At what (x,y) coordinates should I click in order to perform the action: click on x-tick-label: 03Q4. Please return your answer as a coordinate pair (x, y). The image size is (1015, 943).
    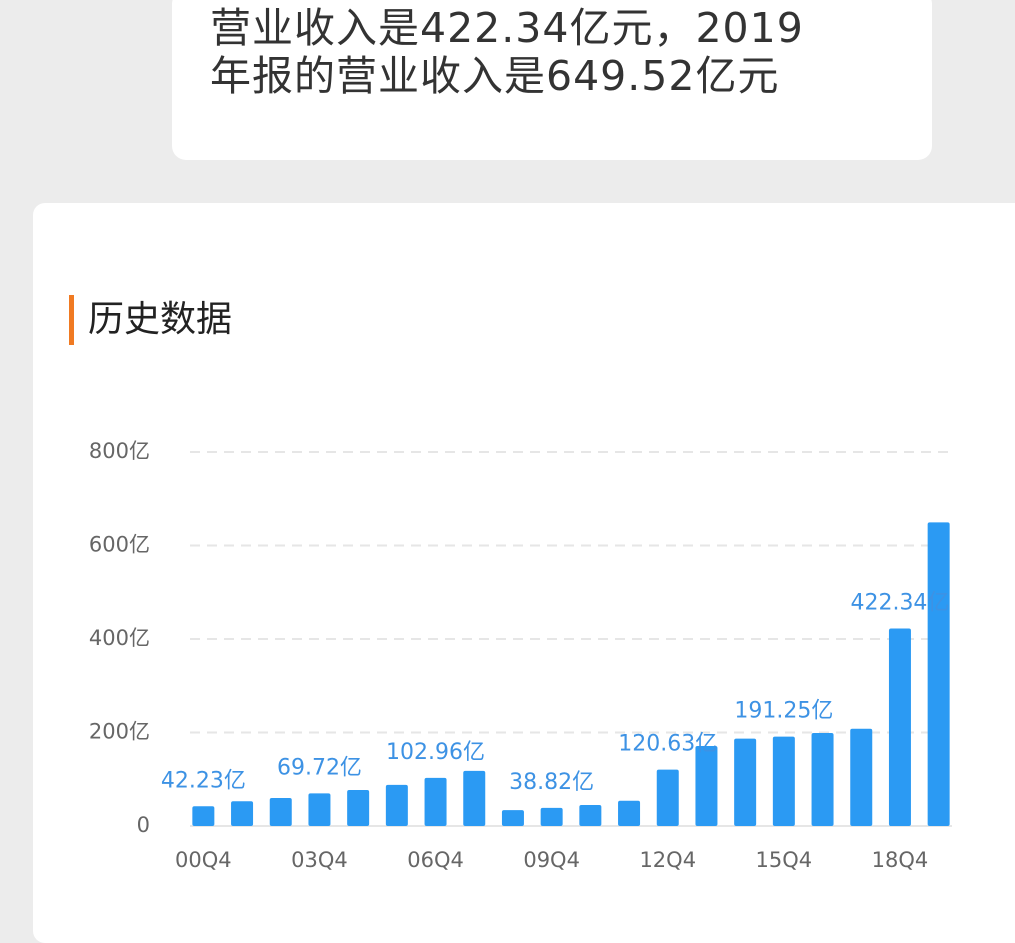
    Looking at the image, I should click on (319, 860).